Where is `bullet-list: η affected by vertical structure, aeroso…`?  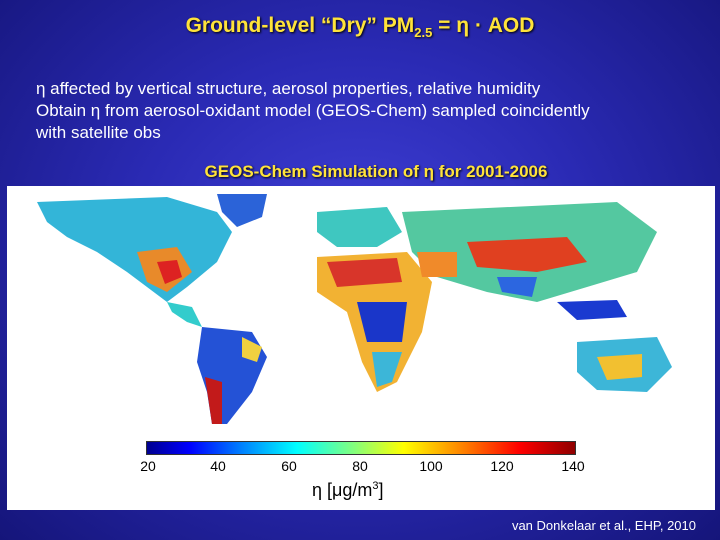 bullet-list: η affected by vertical structure, aeroso… is located at coordinates (371, 111).